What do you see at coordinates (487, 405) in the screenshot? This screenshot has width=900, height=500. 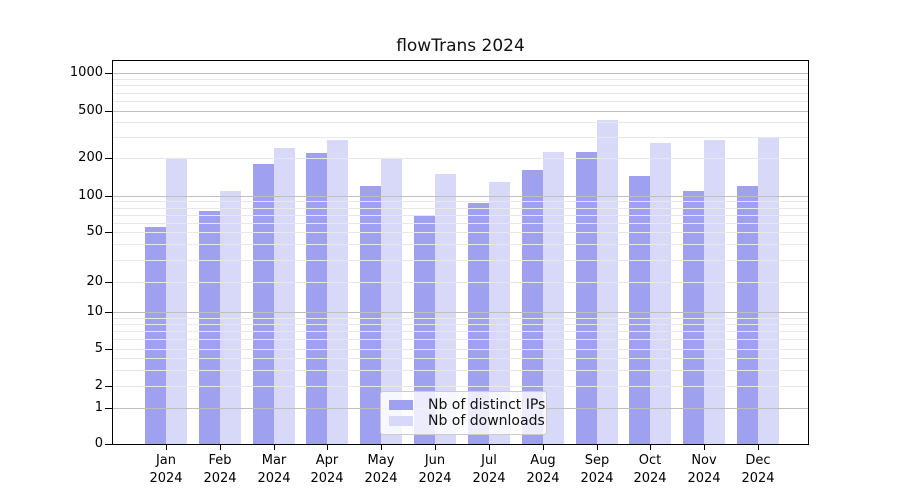 I see `legend-label-distinct-ips: Nb of distinct IPs` at bounding box center [487, 405].